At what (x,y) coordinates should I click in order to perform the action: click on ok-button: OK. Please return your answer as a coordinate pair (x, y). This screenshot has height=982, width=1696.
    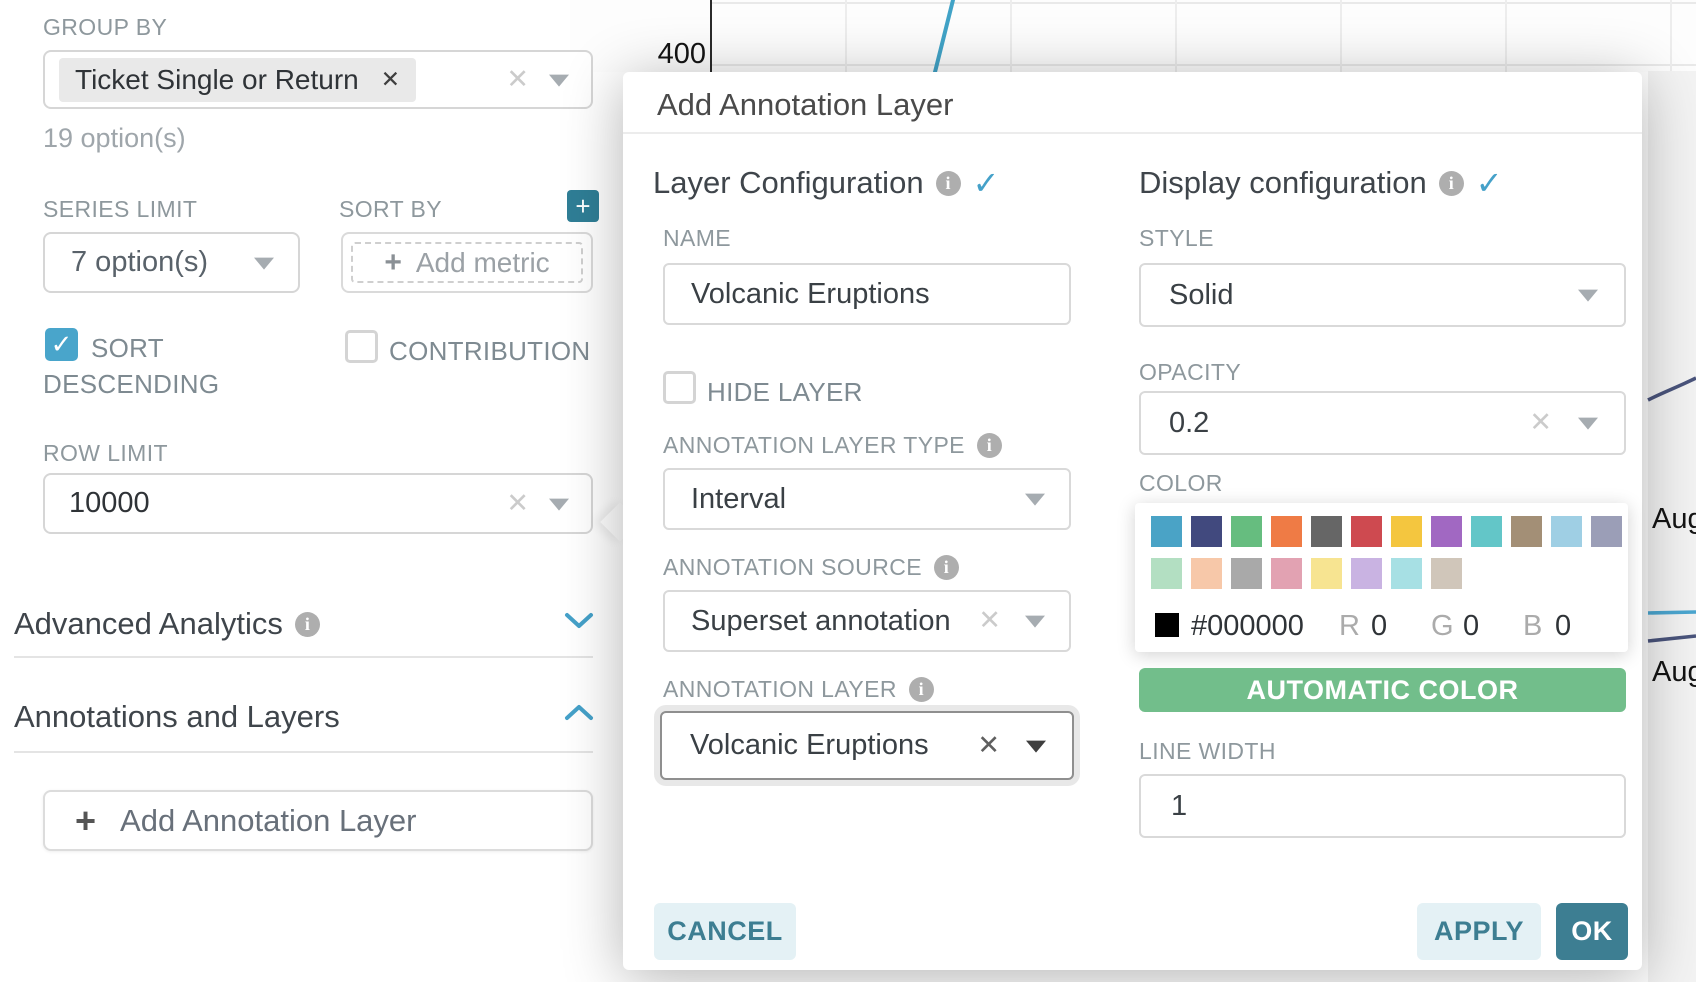
    Looking at the image, I should click on (1592, 931).